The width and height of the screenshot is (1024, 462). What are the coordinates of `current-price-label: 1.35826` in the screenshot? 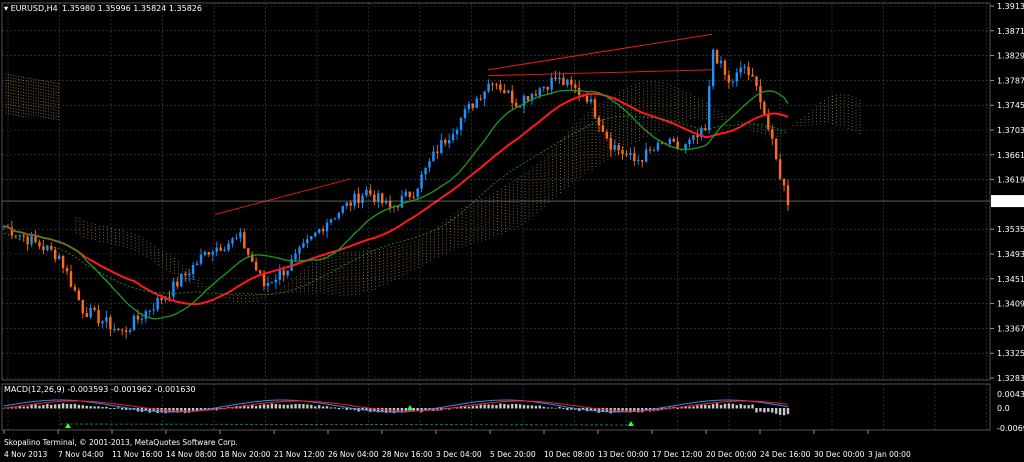 It's located at (1009, 201).